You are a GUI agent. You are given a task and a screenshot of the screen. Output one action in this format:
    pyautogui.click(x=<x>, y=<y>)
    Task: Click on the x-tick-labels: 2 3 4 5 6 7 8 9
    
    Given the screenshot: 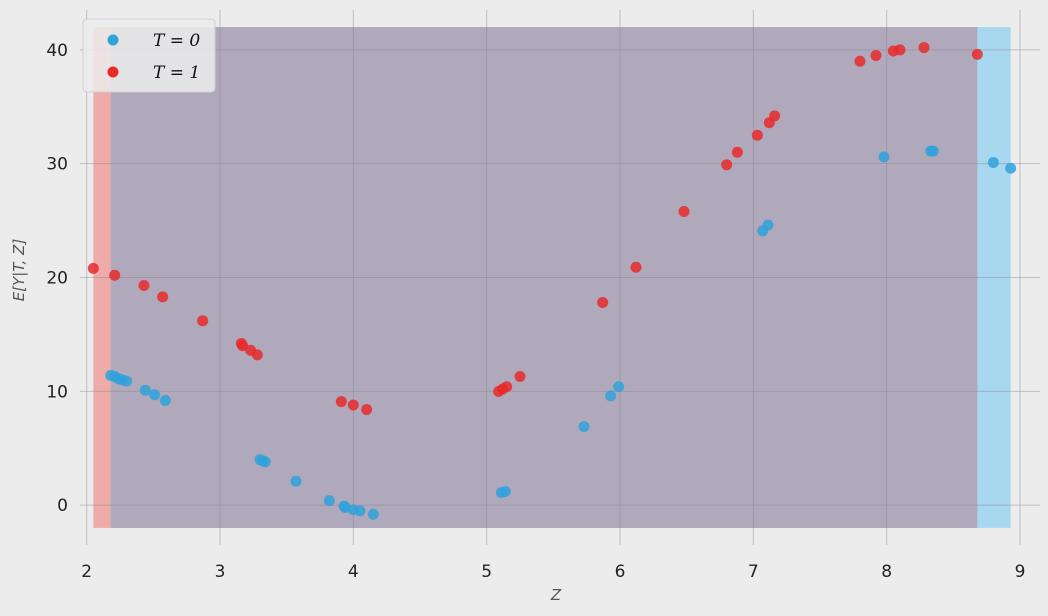 What is the action you would take?
    pyautogui.click(x=553, y=572)
    